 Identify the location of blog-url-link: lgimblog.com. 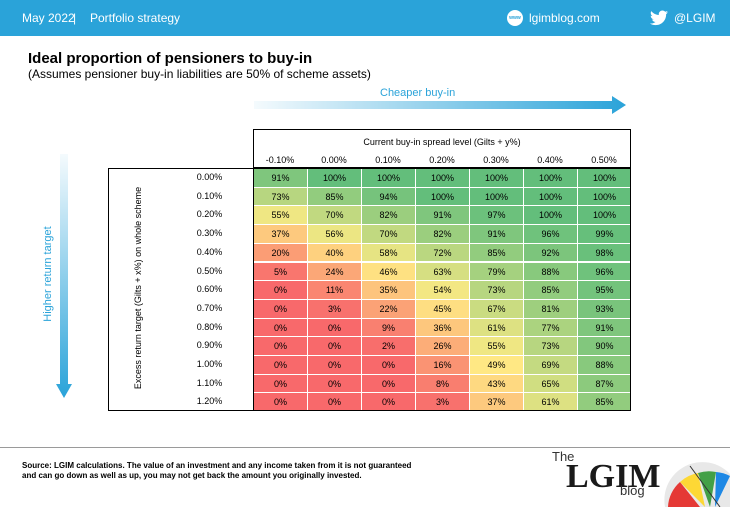
(564, 18).